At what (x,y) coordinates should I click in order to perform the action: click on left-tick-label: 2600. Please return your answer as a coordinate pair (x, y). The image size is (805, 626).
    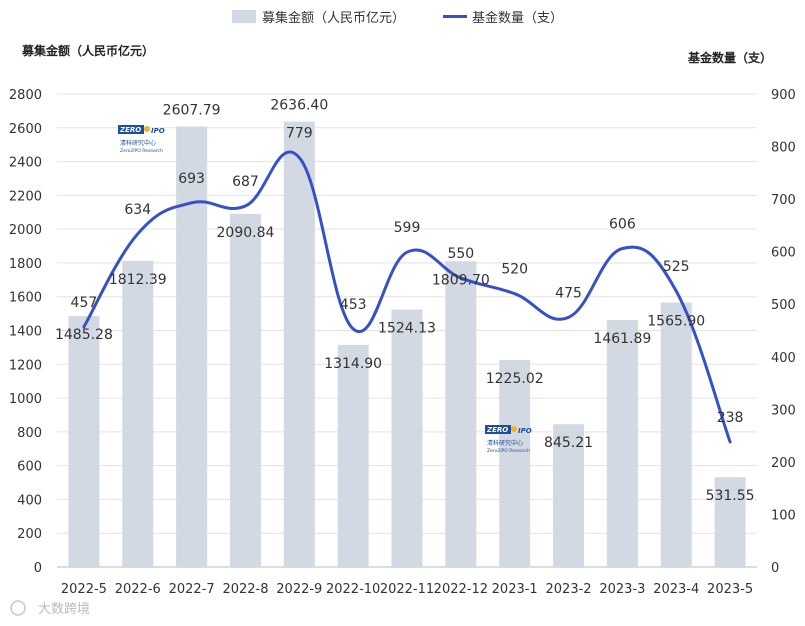
    Looking at the image, I should click on (25, 129).